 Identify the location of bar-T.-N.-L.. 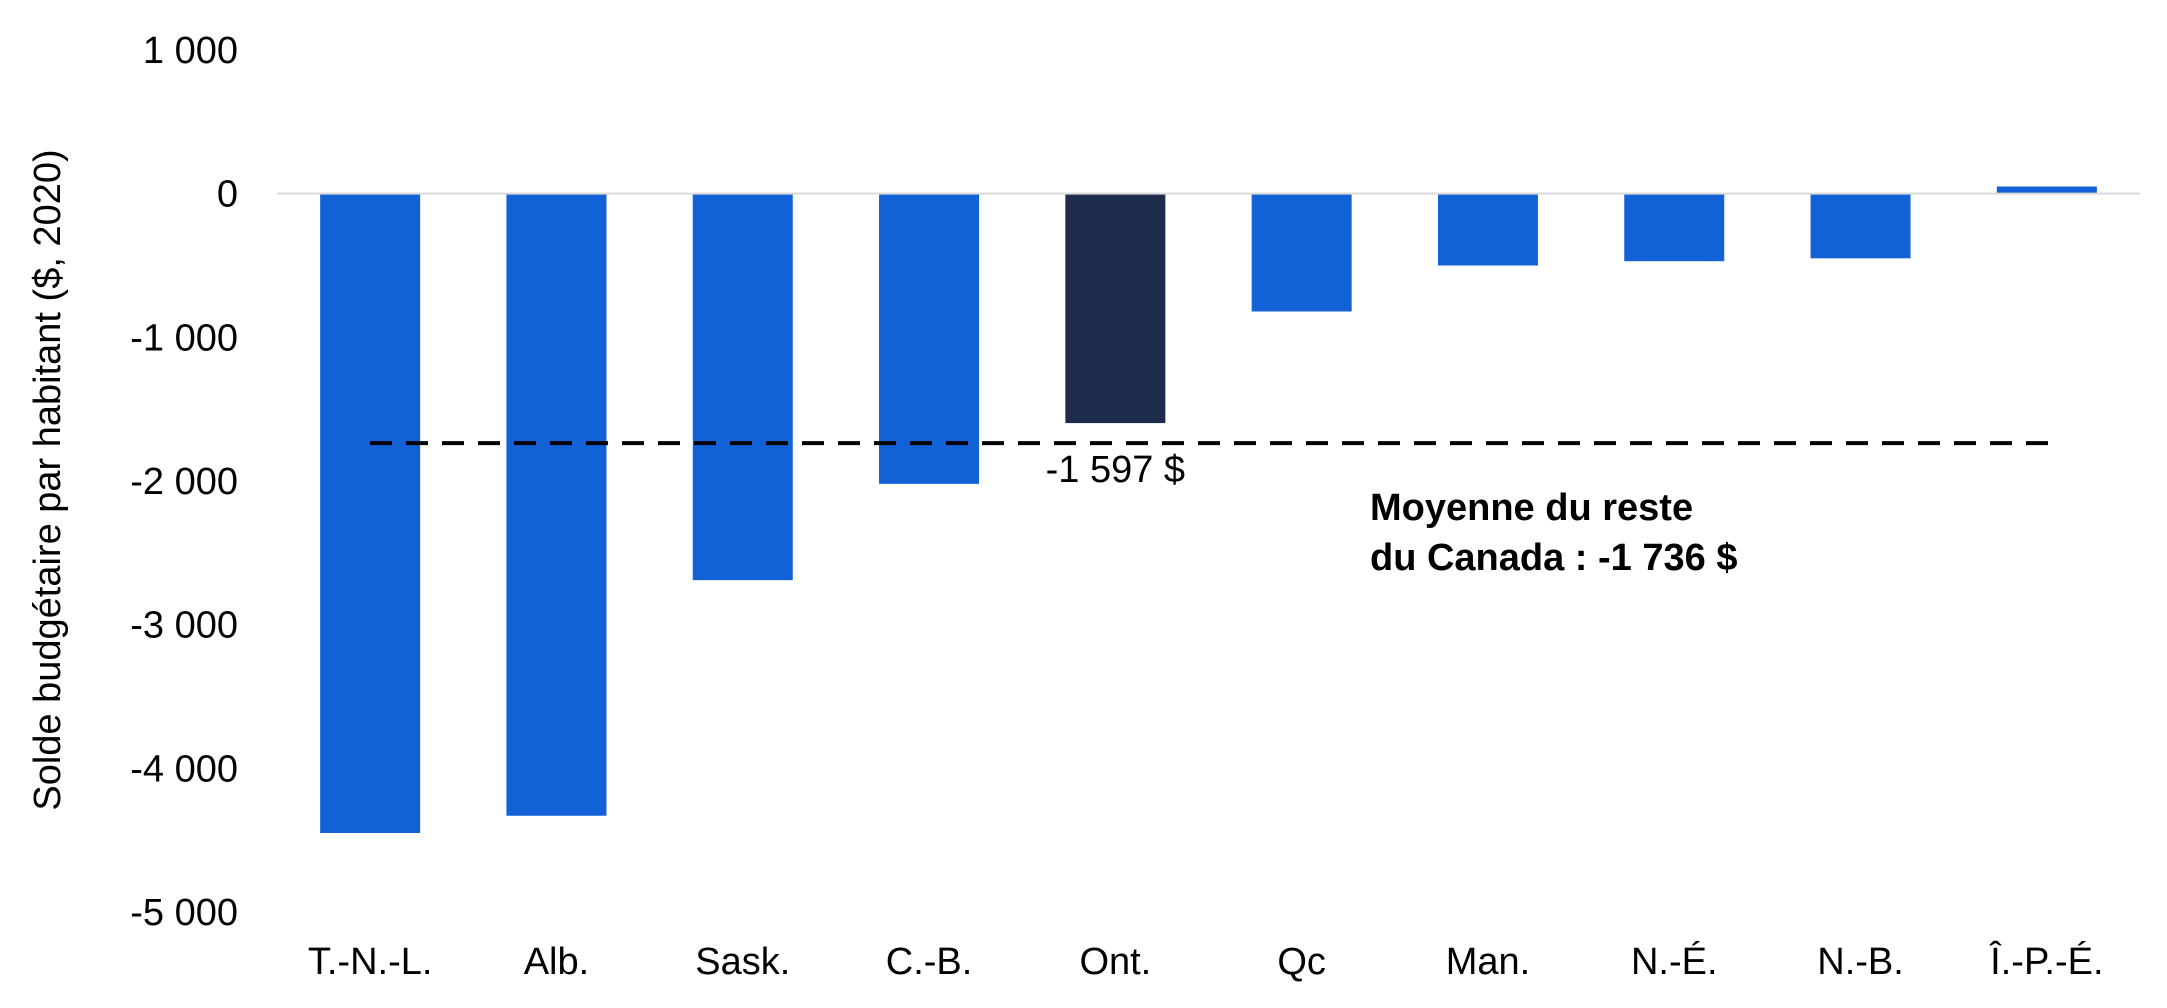
(370, 513).